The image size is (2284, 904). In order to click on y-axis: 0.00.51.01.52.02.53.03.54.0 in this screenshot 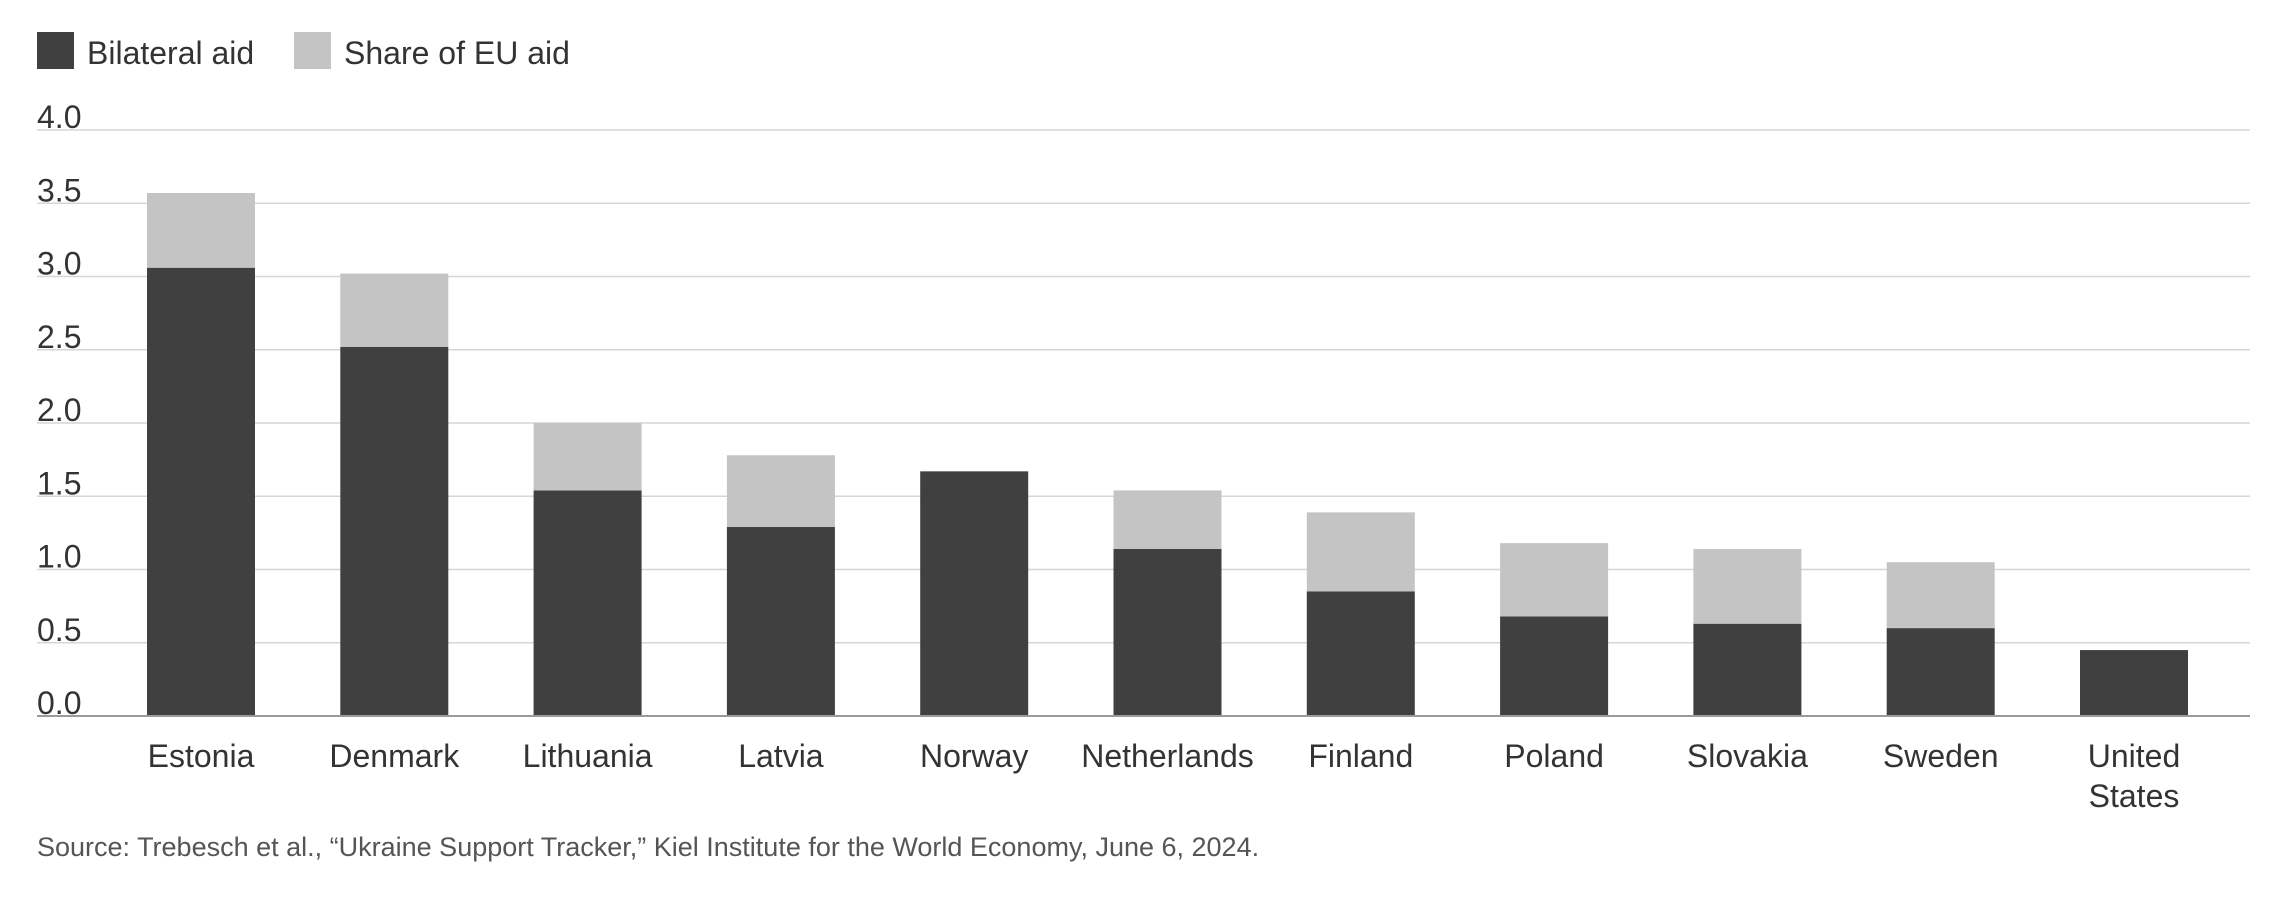, I will do `click(59, 410)`.